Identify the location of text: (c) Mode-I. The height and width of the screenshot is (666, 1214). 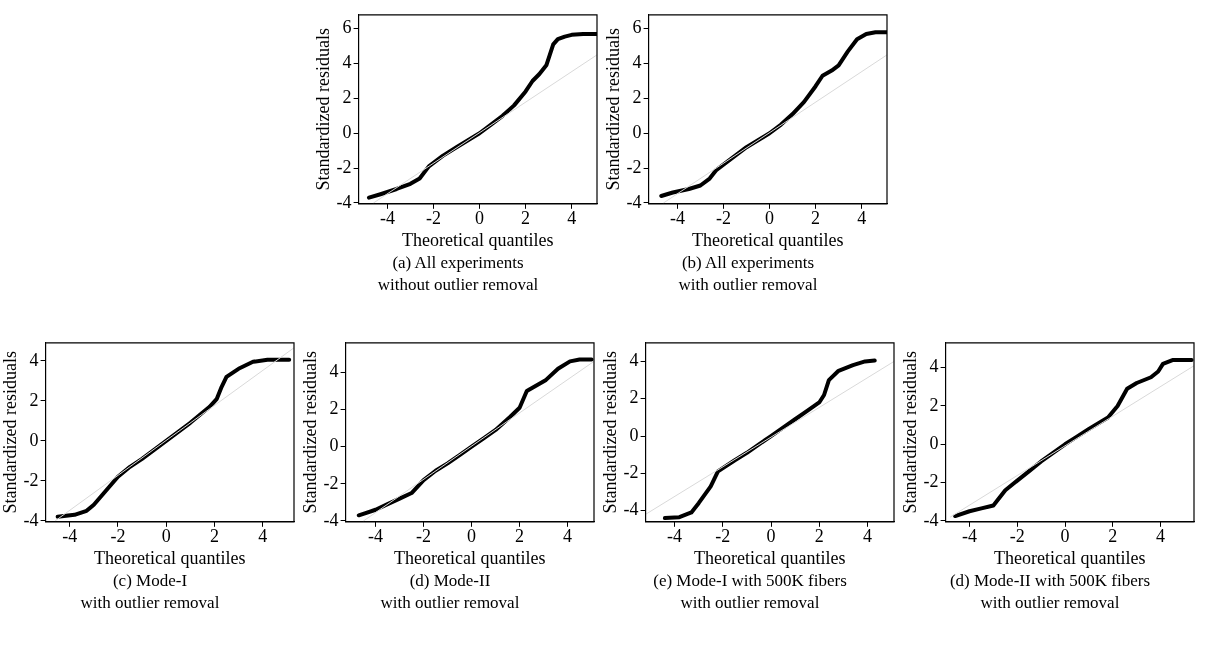
(150, 581).